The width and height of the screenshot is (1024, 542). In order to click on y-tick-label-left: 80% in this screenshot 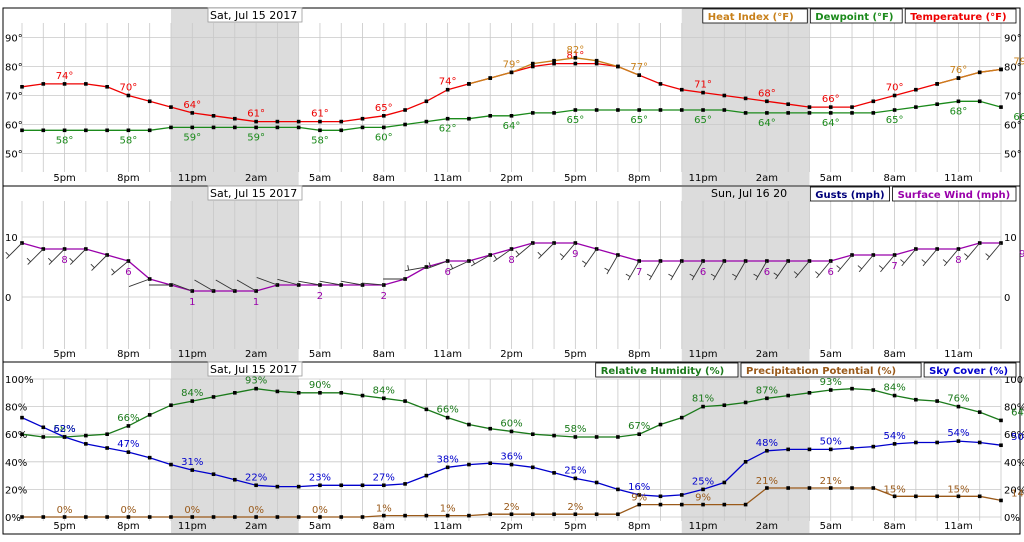, I will do `click(16, 408)`.